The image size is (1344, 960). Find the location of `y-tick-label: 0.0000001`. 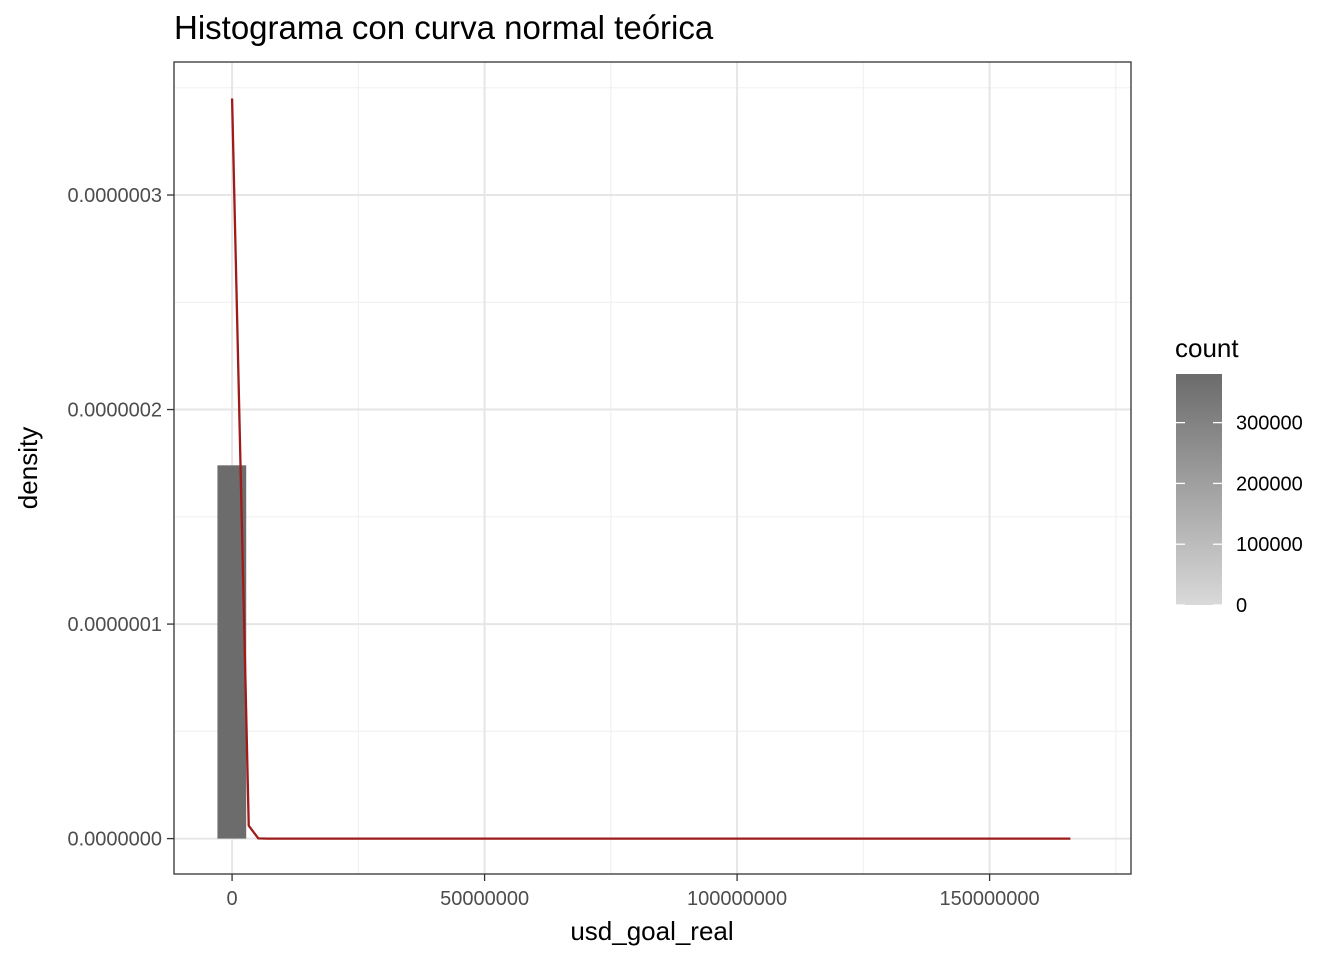

y-tick-label: 0.0000001 is located at coordinates (114, 625).